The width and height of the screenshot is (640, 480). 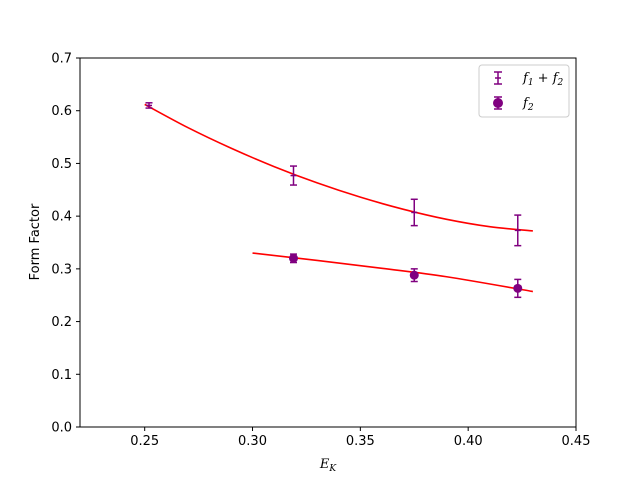 I want to click on y-axis: 0.0 0.1 0.2 0.3 0.4 0.5 0.6 0.7, so click(x=65, y=244).